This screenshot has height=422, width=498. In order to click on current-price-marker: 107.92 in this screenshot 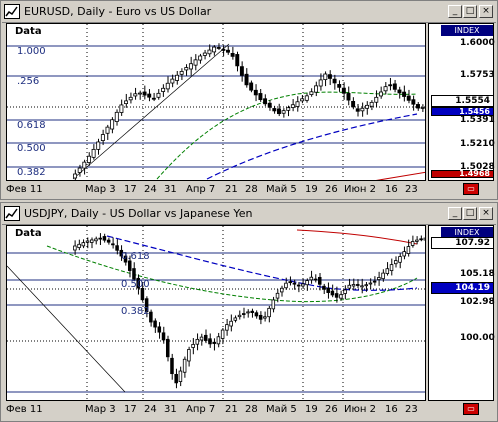, I will do `click(462, 243)`.